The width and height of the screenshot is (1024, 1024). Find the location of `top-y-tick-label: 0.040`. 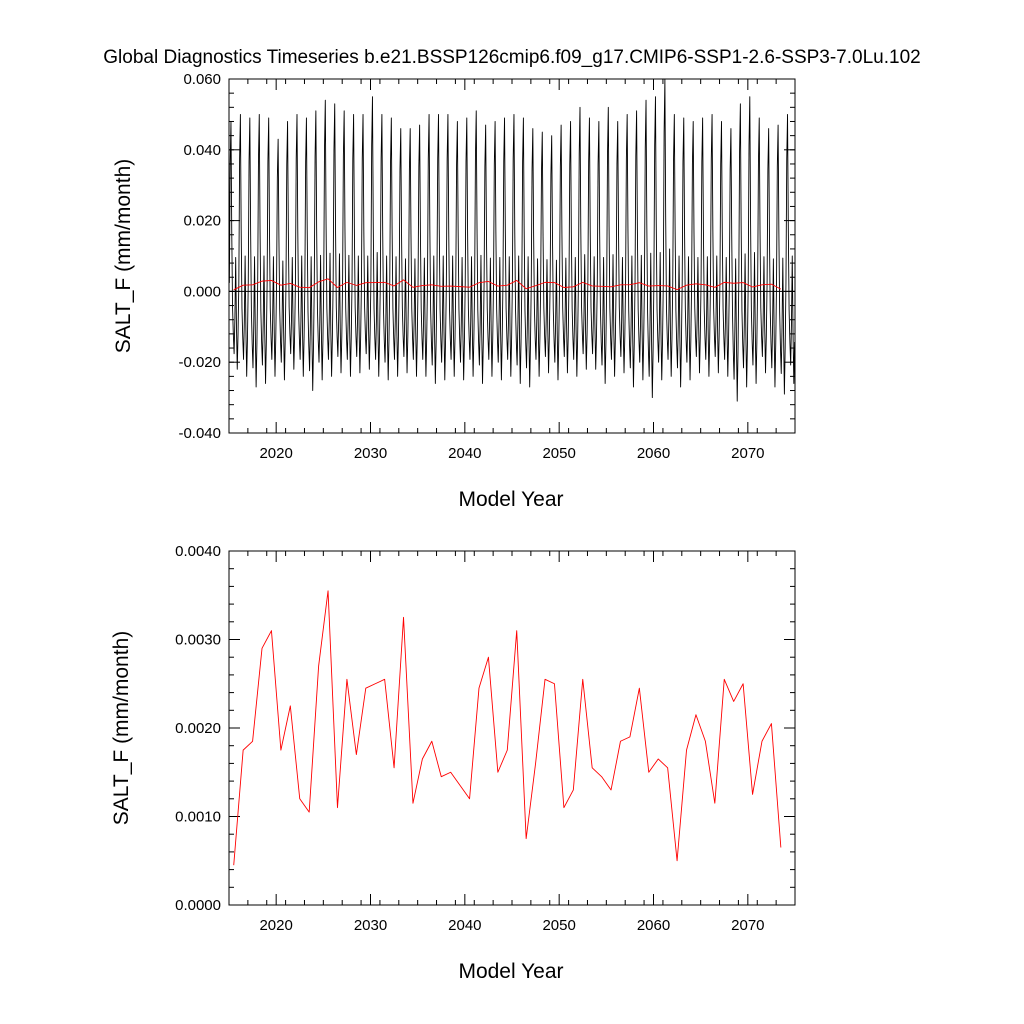

top-y-tick-label: 0.040 is located at coordinates (202, 150).